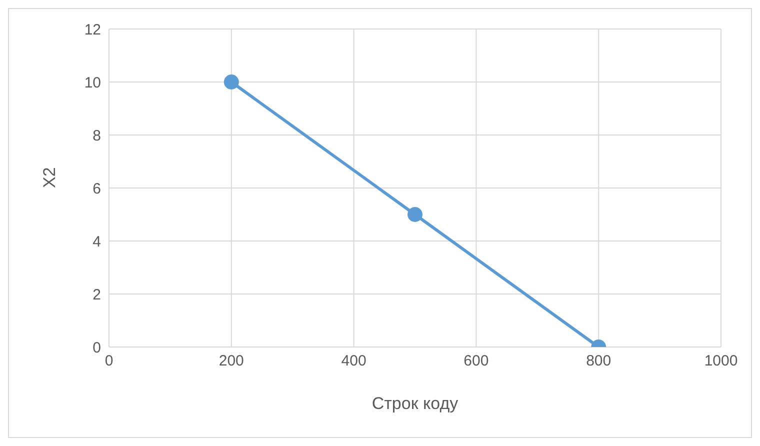  Describe the element at coordinates (96, 135) in the screenshot. I see `y-tick-label: 8` at that location.